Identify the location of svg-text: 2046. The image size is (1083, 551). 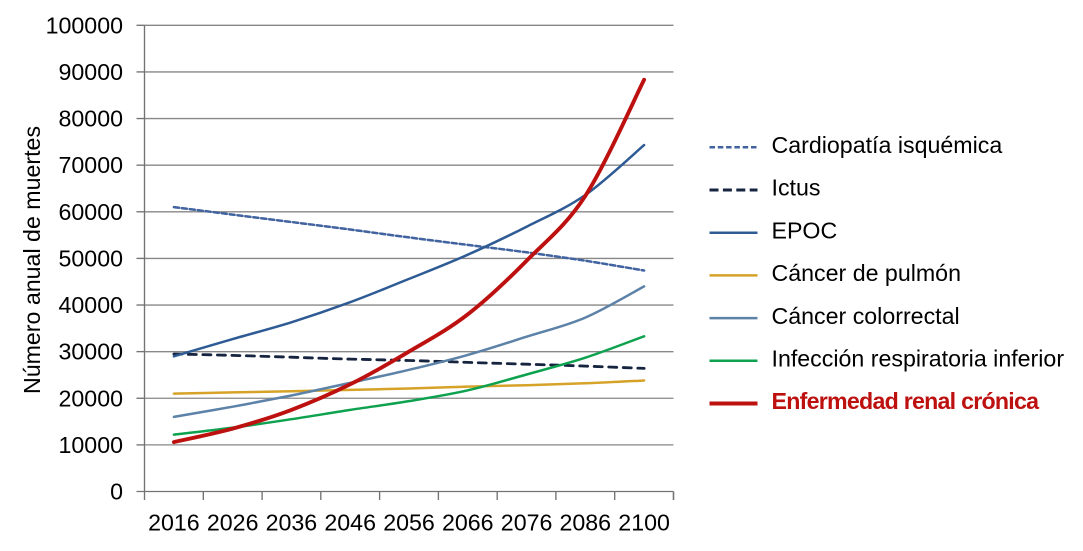
(350, 523).